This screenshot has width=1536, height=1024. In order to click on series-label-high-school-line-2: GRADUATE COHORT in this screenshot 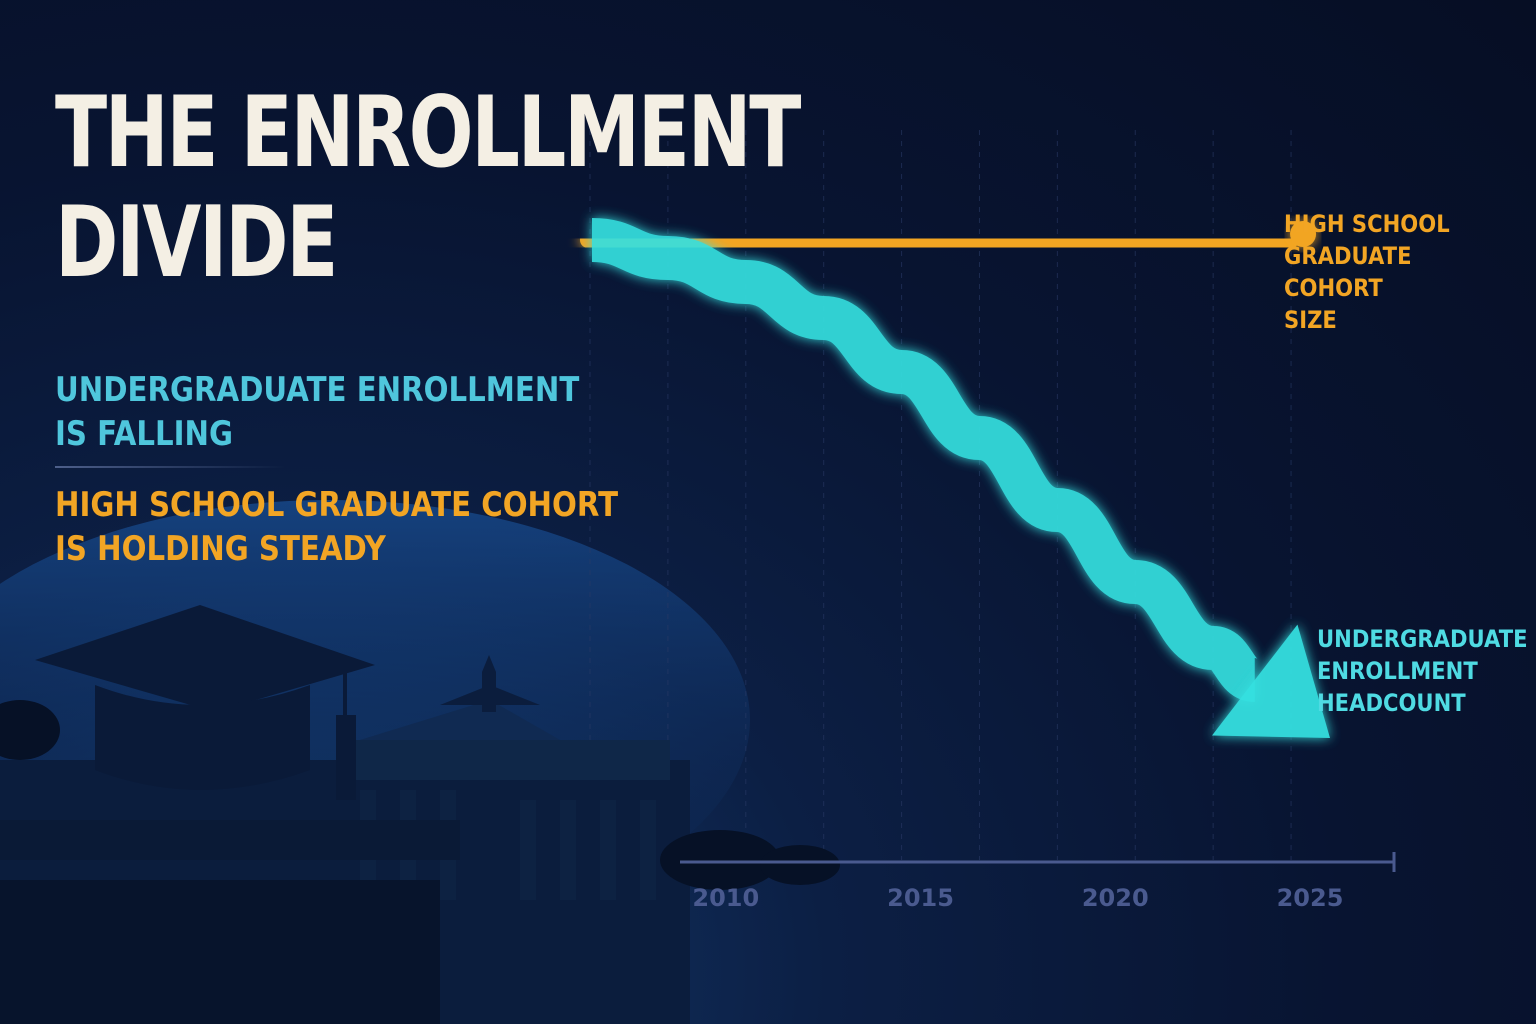, I will do `click(1348, 272)`.